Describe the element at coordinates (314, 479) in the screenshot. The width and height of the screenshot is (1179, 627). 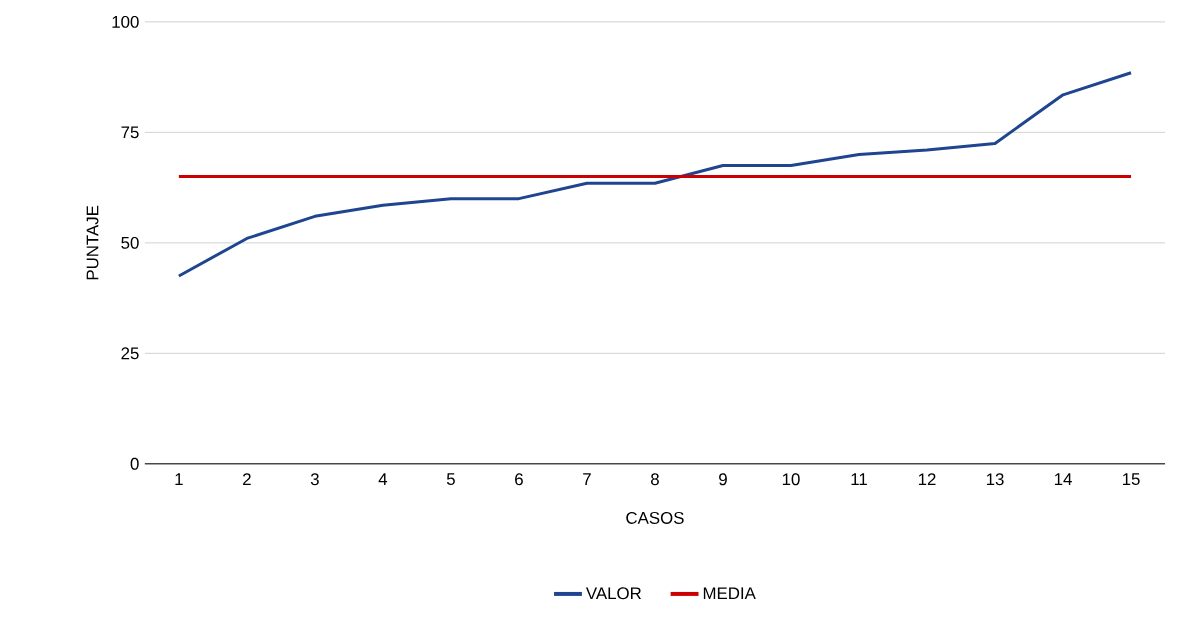
I see `x-tick-label: 3` at that location.